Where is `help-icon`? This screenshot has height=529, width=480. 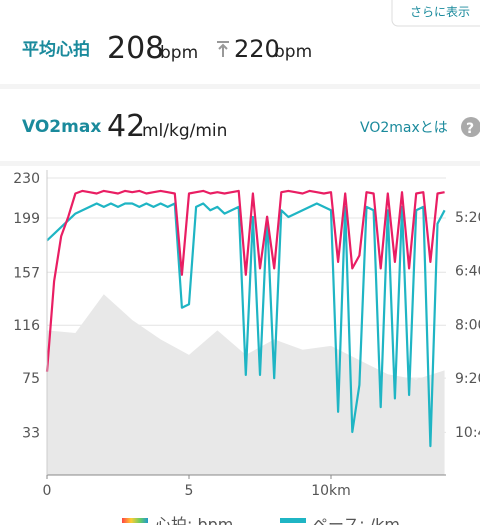
help-icon is located at coordinates (470, 127).